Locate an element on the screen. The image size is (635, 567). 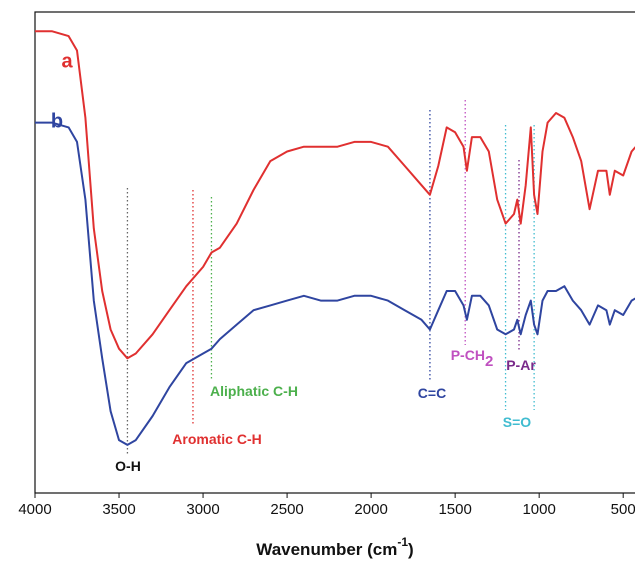
x-axis-label: Wavenumber (cm-1) is located at coordinates (334, 547).